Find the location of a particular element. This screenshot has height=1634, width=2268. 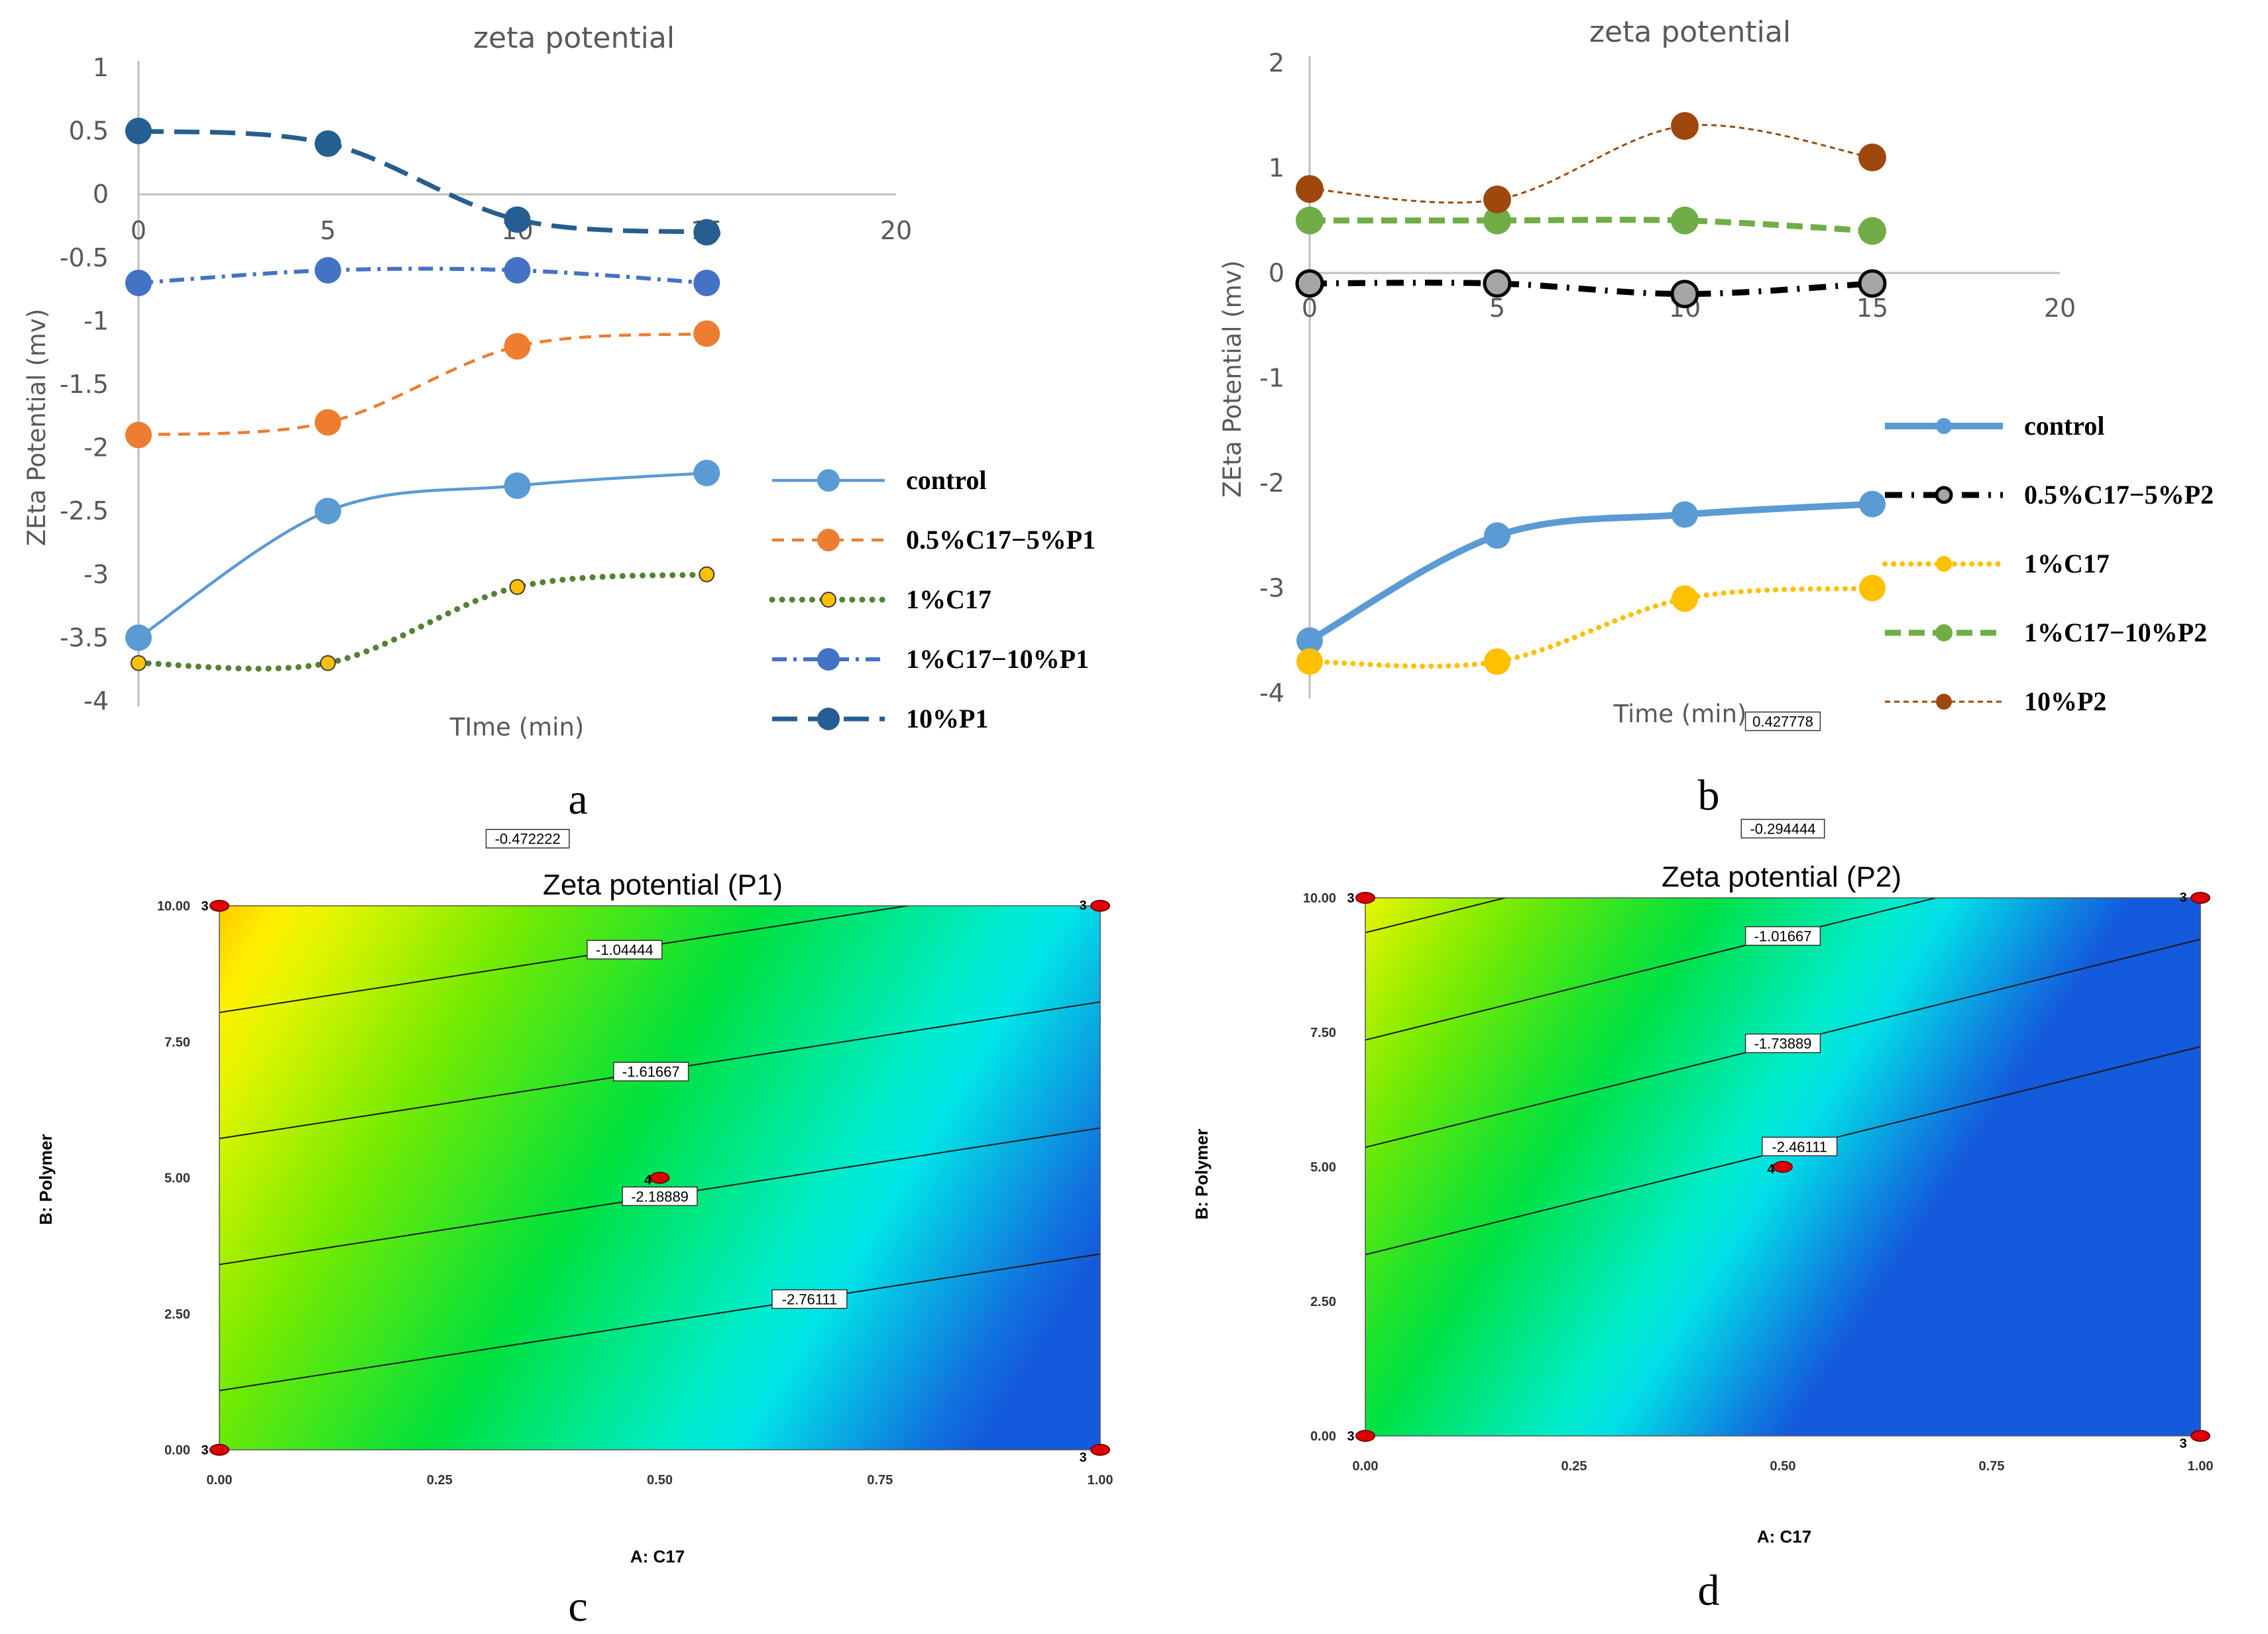

chart-b-xtick: 0 is located at coordinates (1310, 308).